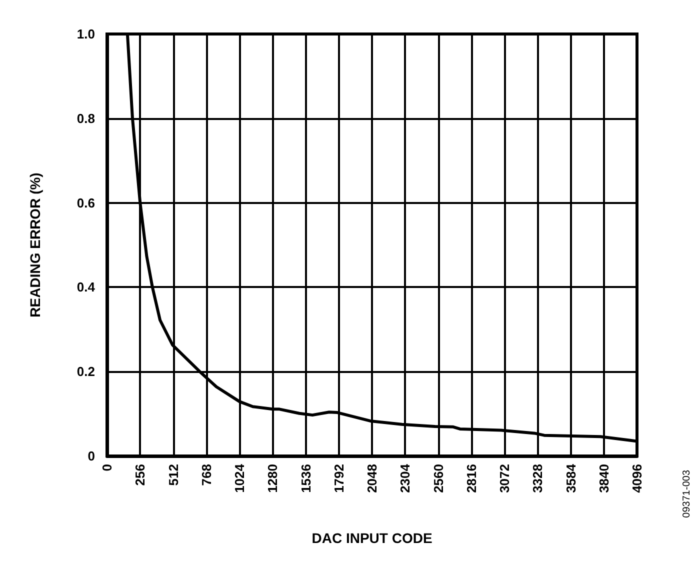 The image size is (700, 568). I want to click on x-tick-label: 1024, so click(239, 478).